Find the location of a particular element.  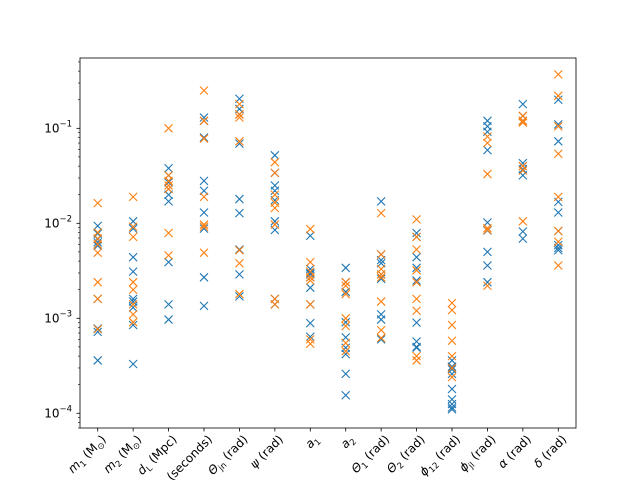

marker-s0-c6-p0 is located at coordinates (310, 236).